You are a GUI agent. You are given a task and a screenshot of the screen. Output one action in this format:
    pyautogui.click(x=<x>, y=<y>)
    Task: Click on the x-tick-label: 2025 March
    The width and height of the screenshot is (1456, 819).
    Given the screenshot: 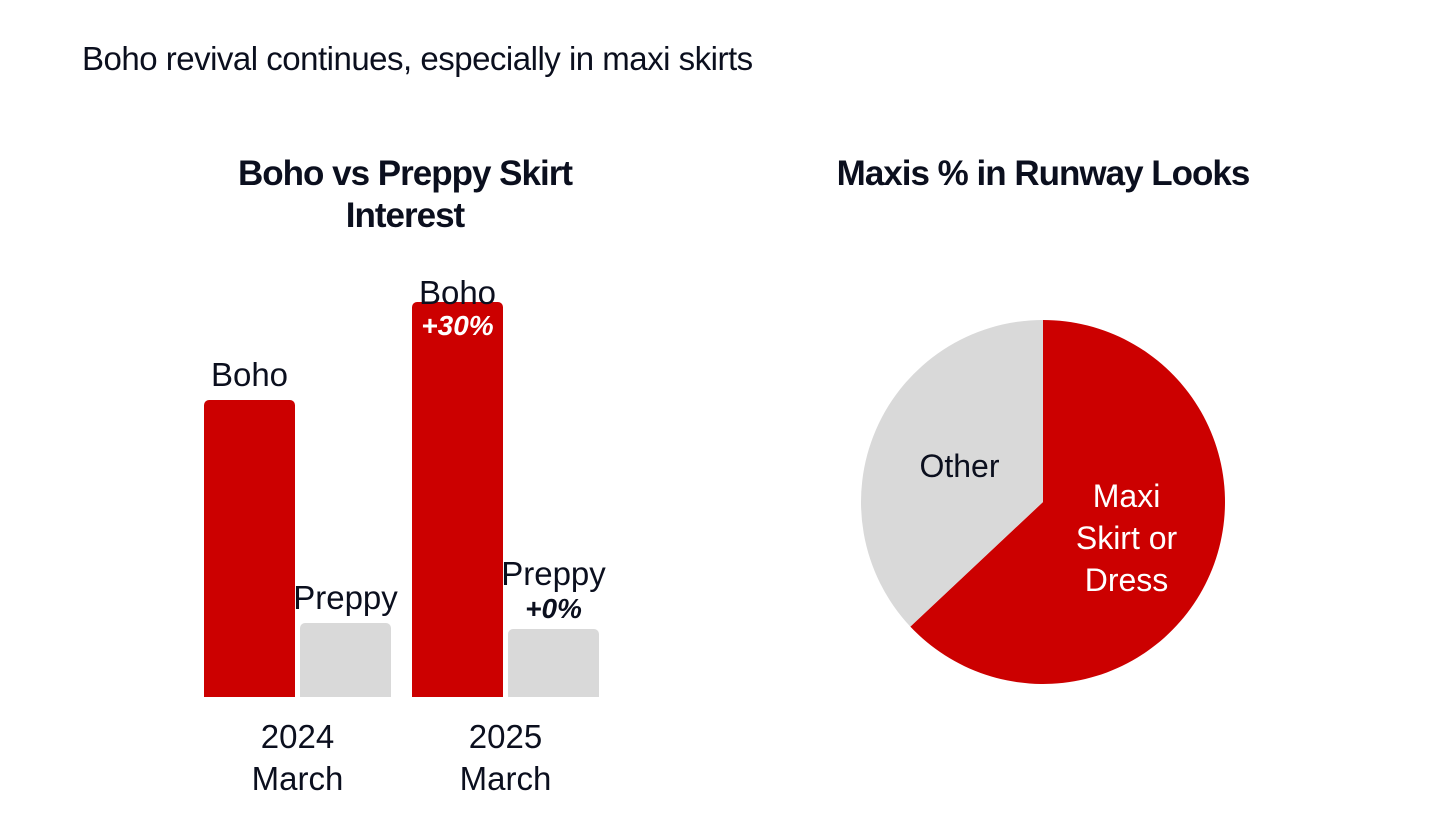 What is the action you would take?
    pyautogui.click(x=505, y=757)
    